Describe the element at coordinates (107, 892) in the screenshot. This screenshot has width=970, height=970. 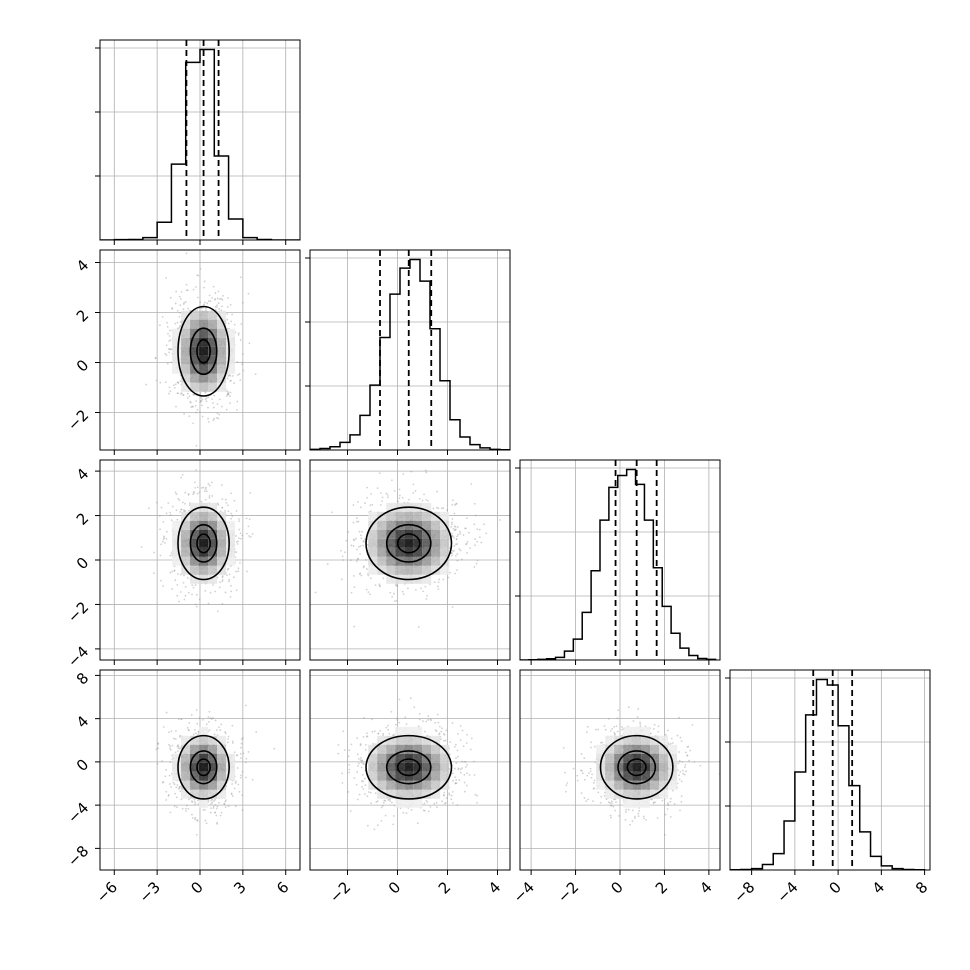
I see `x-tick-label: −6` at that location.